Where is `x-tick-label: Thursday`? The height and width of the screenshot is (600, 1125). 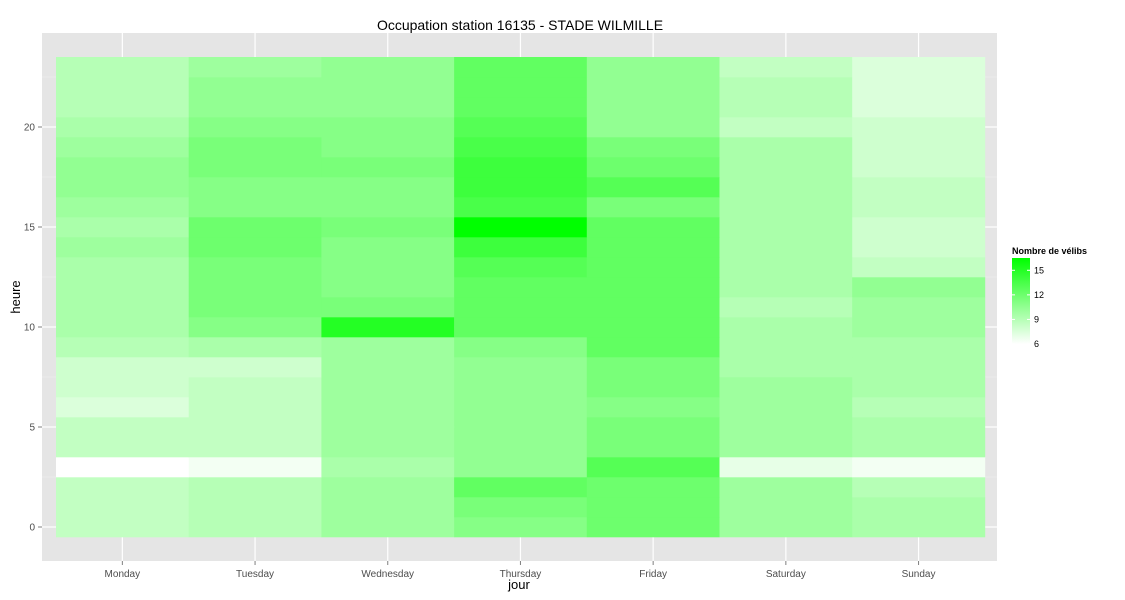 x-tick-label: Thursday is located at coordinates (521, 574).